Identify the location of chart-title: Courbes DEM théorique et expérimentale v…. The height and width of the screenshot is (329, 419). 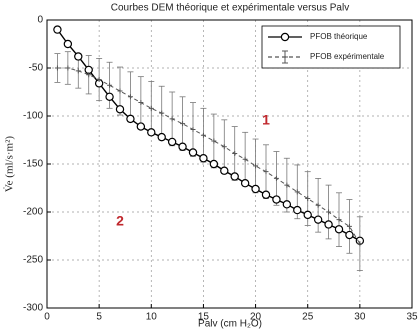
(230, 8).